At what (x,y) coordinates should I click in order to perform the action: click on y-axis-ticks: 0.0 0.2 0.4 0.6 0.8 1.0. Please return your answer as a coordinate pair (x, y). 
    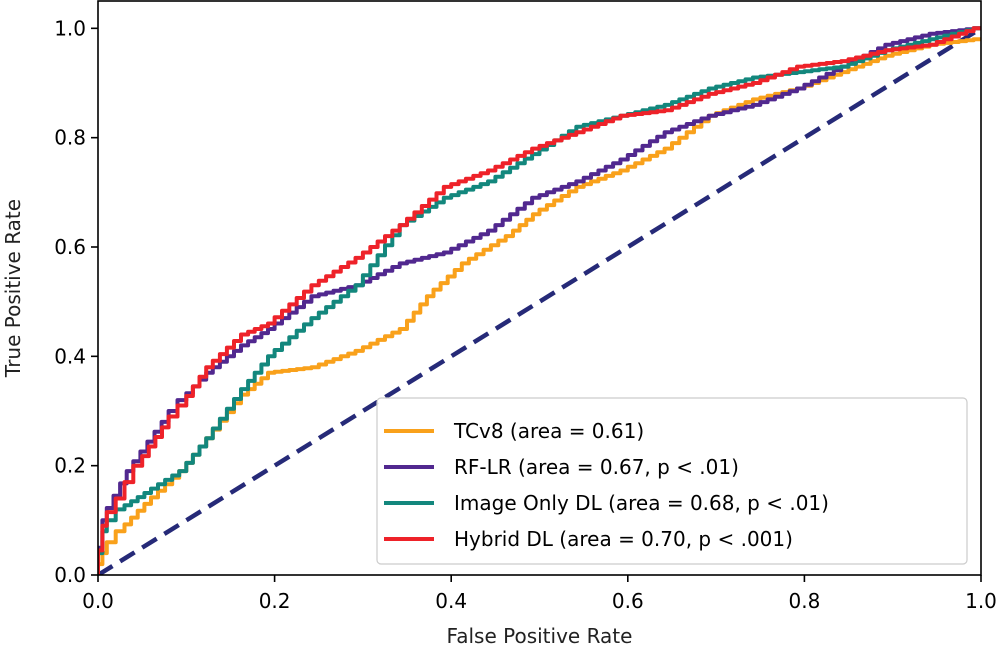
    Looking at the image, I should click on (76, 301).